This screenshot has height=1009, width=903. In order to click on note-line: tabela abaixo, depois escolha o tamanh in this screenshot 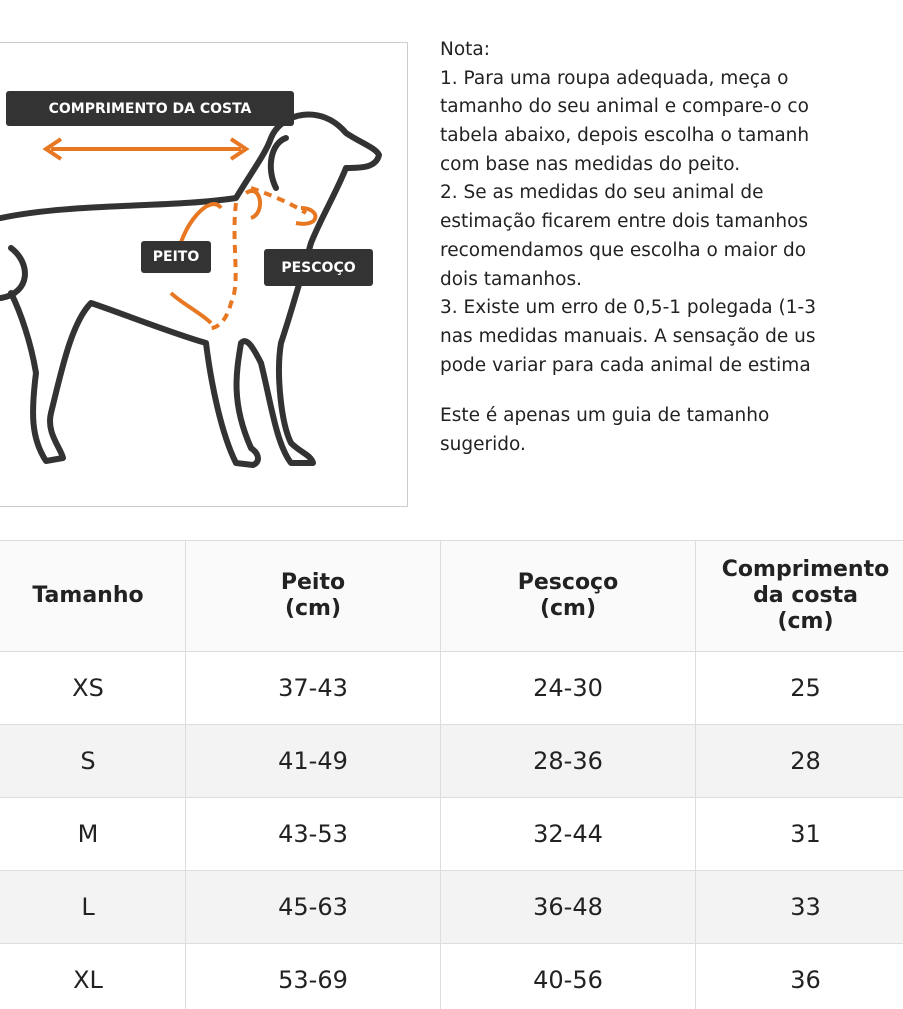, I will do `click(625, 136)`.